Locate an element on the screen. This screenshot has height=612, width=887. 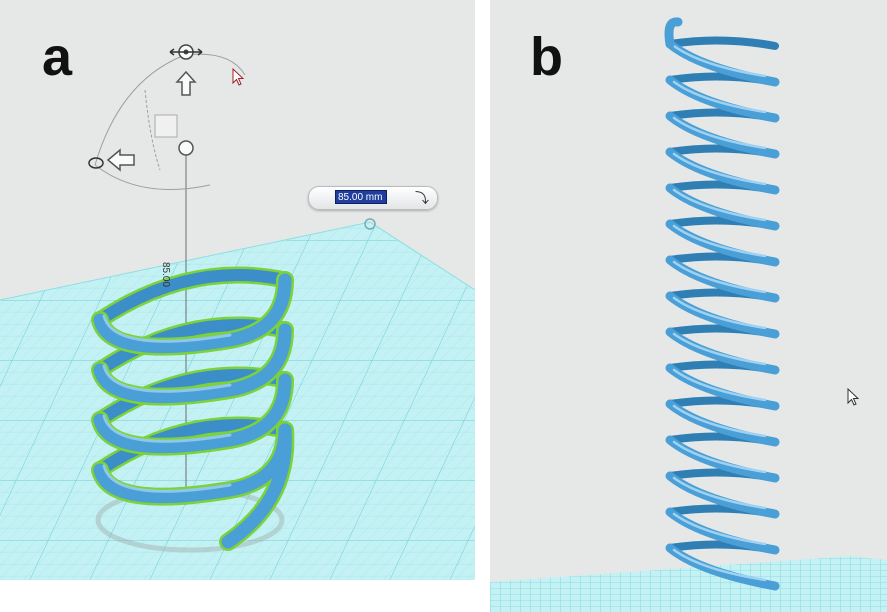
rotate-icon is located at coordinates (96, 163).